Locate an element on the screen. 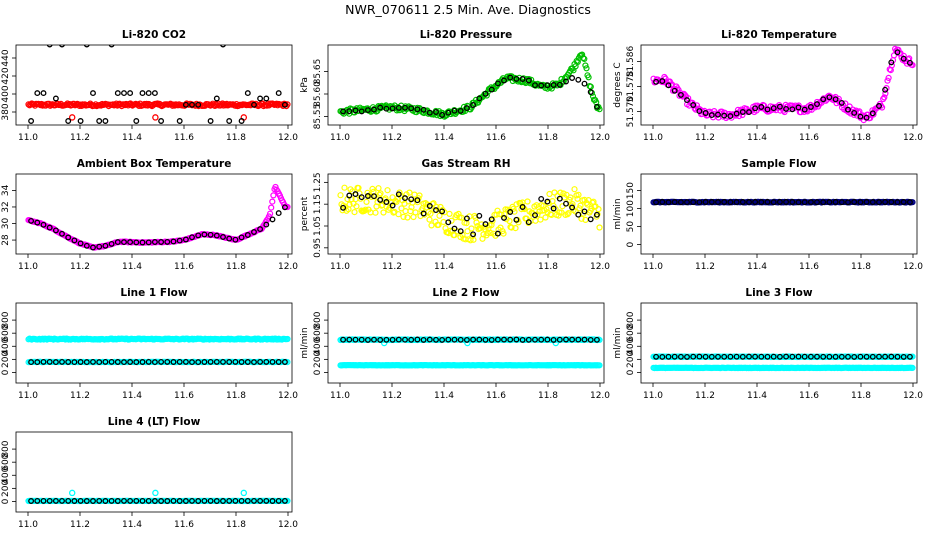  y-tick-label: 51.578 is located at coordinates (631, 87).